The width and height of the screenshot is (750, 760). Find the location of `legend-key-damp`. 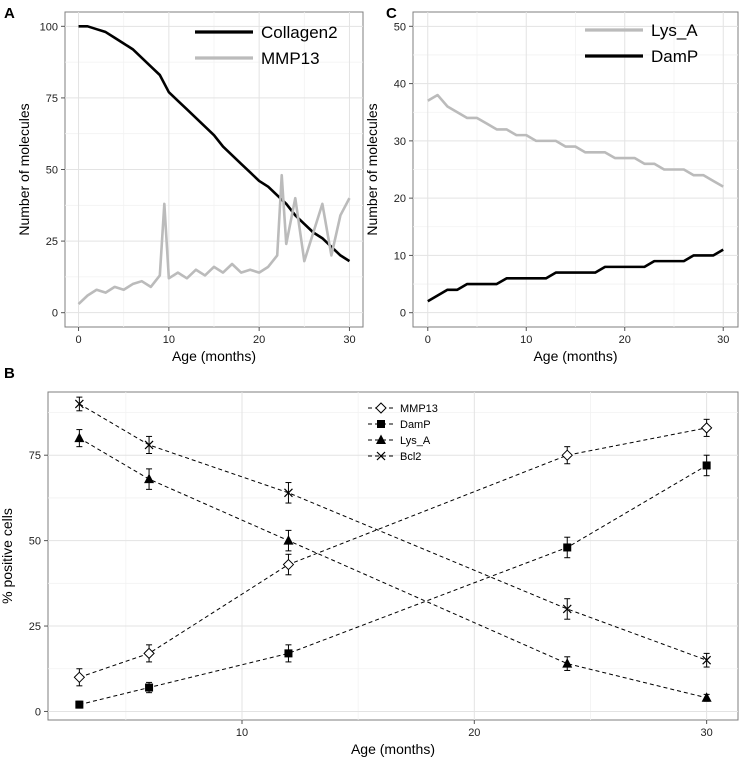

legend-key-damp is located at coordinates (381, 424).